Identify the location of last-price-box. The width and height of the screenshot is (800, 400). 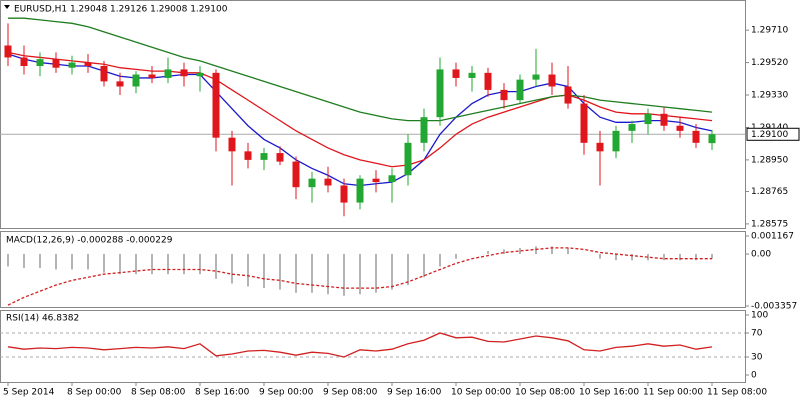
(773, 134).